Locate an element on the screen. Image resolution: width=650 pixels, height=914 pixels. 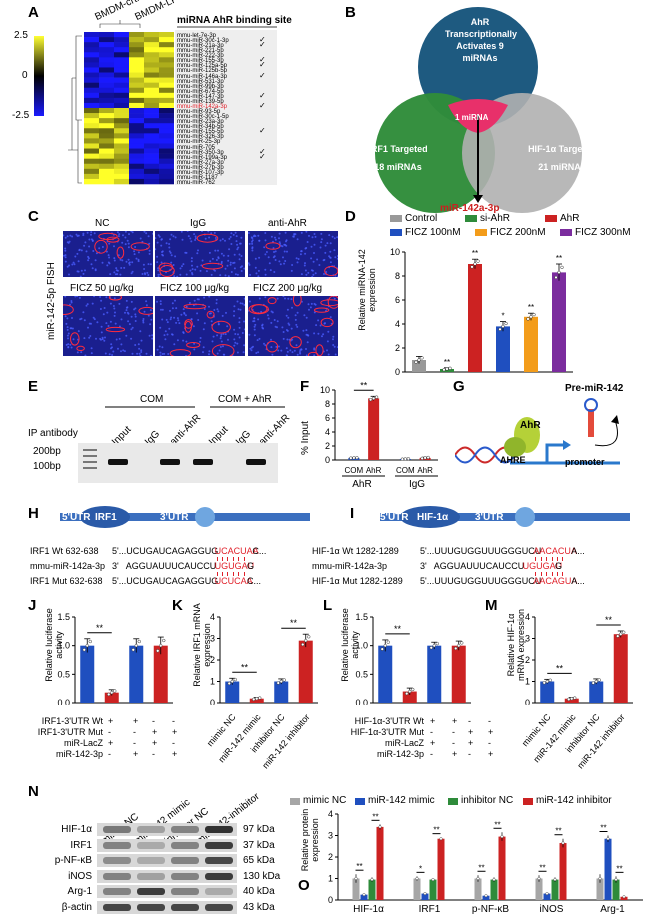
gel-marker-100: 100bp is located at coordinates (47, 466).